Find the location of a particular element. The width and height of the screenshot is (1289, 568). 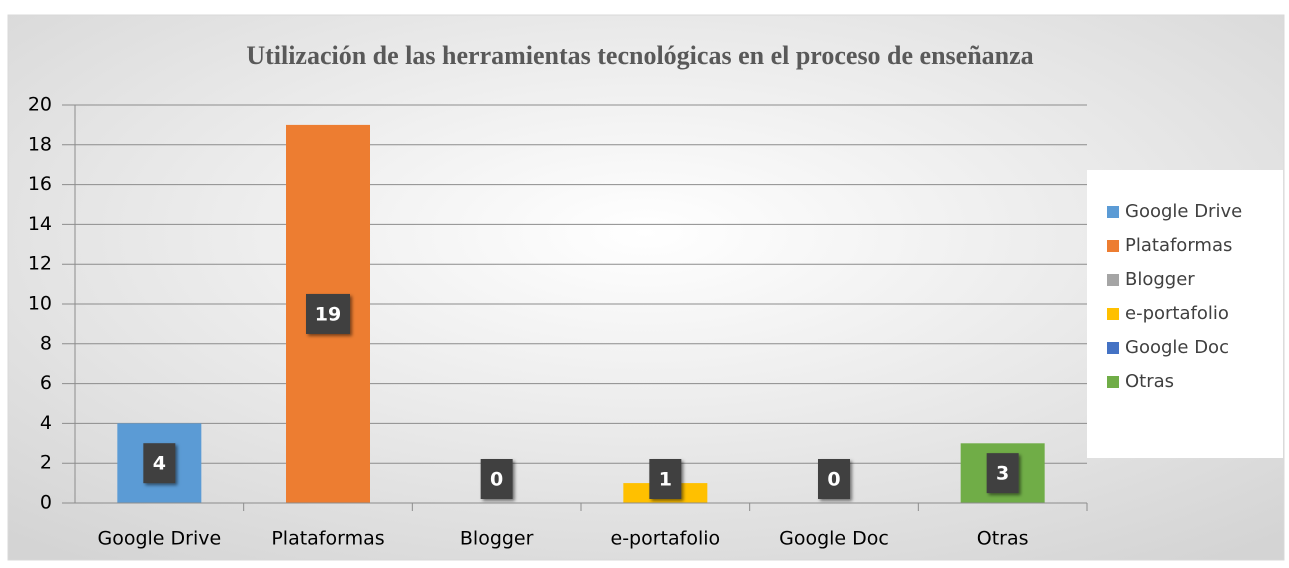

data-label: 3 is located at coordinates (1002, 474).